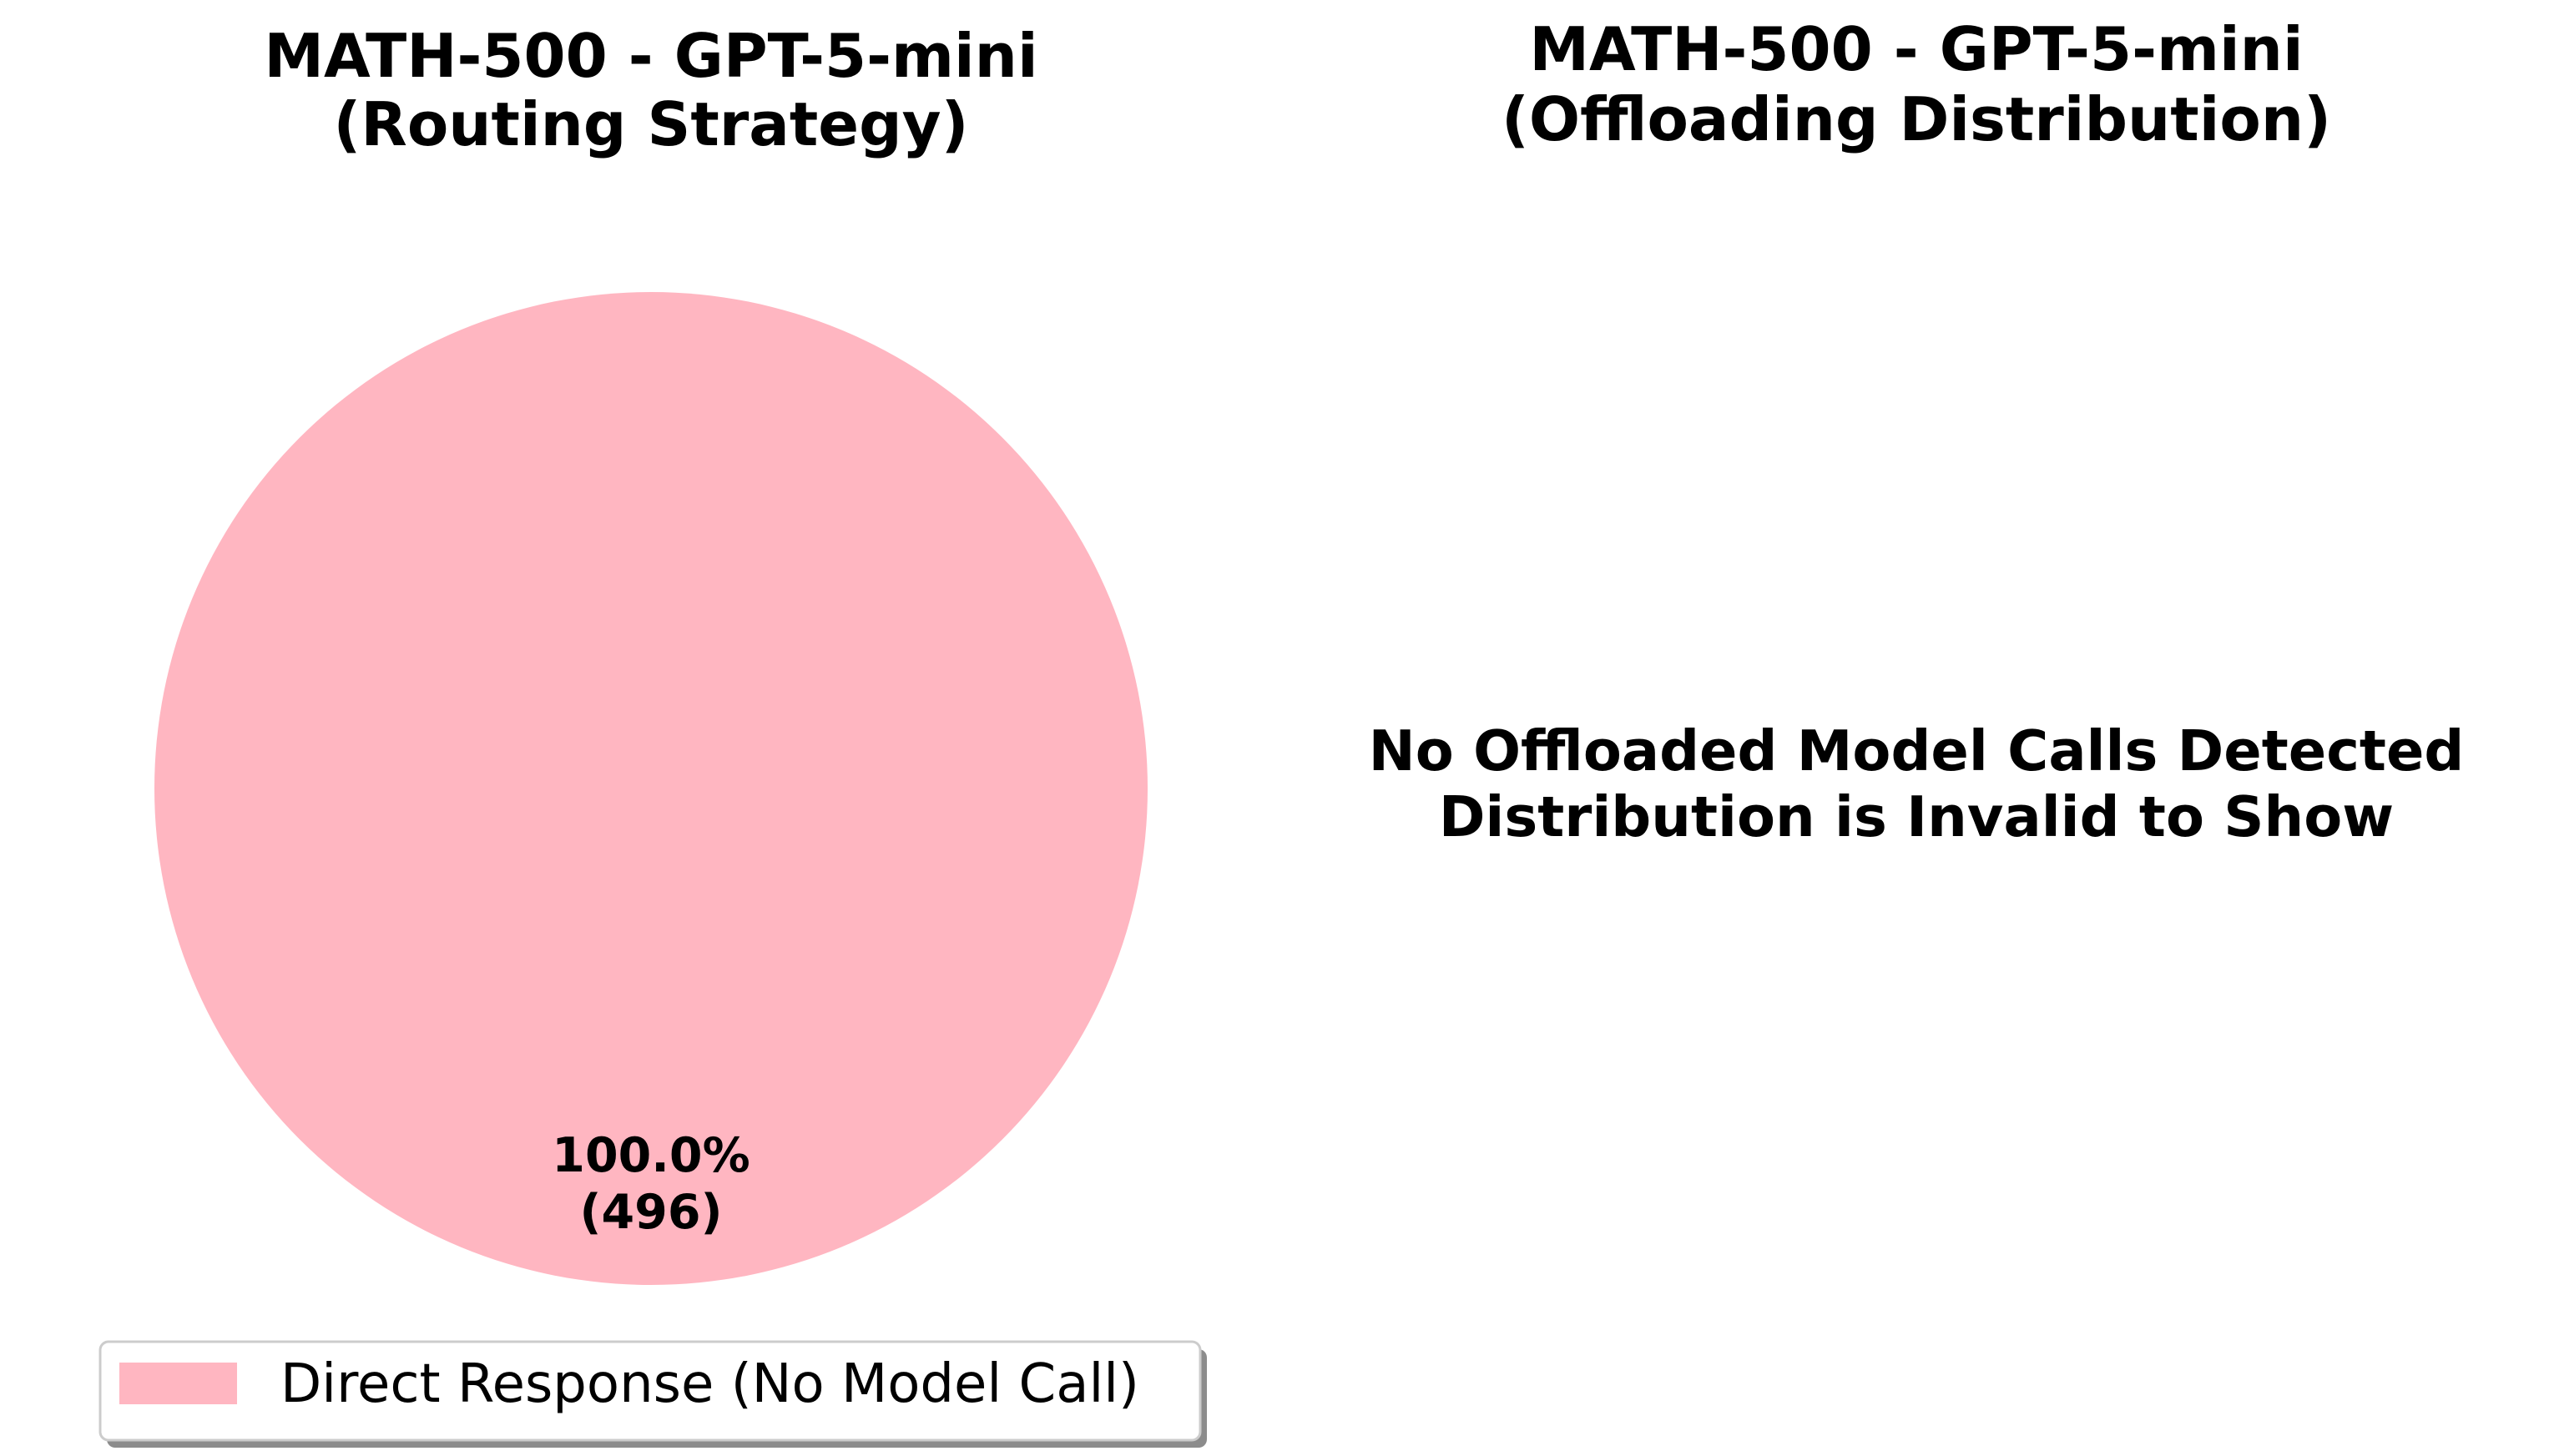 The height and width of the screenshot is (1456, 2554). I want to click on legend: Direct Response (No Model Call), so click(652, 1394).